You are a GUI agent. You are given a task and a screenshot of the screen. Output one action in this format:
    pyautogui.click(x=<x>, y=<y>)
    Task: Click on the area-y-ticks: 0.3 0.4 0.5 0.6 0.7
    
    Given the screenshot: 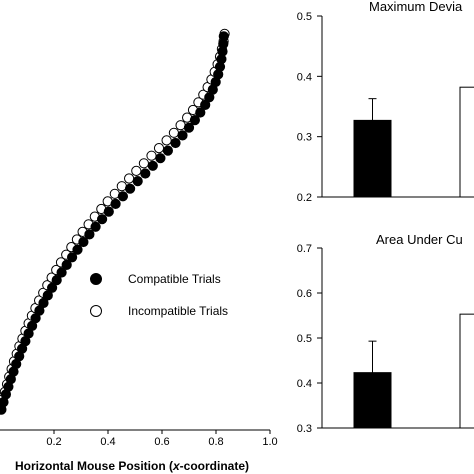 What is the action you would take?
    pyautogui.click(x=309, y=339)
    